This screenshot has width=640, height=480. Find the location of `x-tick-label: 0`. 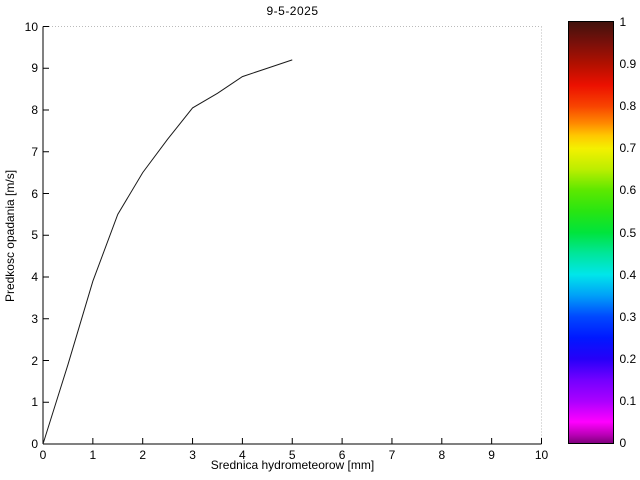

x-tick-label: 0 is located at coordinates (43, 455).